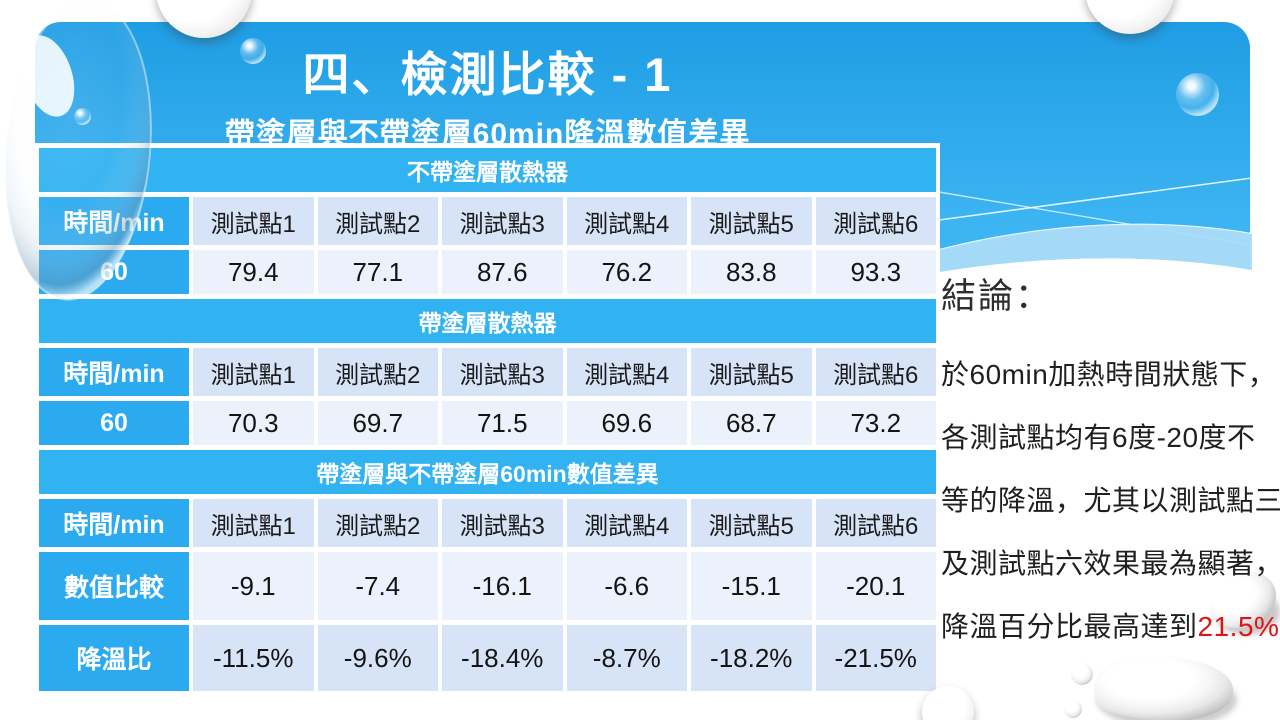 This screenshot has height=720, width=1280. What do you see at coordinates (487, 321) in the screenshot?
I see `section-band: 帶塗層散熱器` at bounding box center [487, 321].